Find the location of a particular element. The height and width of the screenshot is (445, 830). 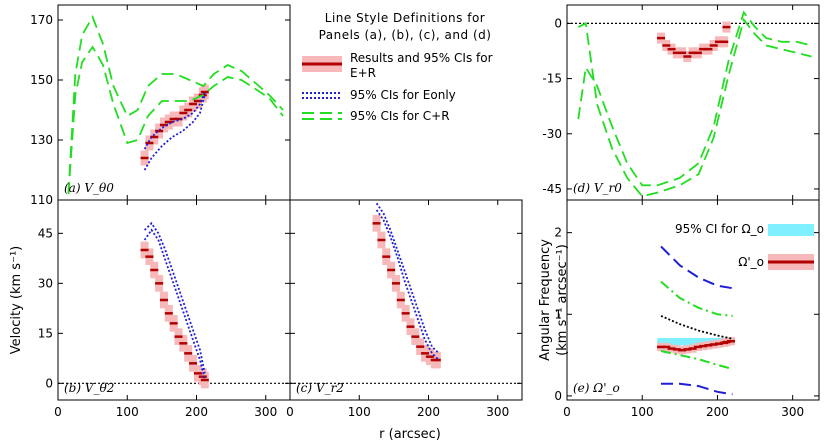

frame-e is located at coordinates (693, 300).